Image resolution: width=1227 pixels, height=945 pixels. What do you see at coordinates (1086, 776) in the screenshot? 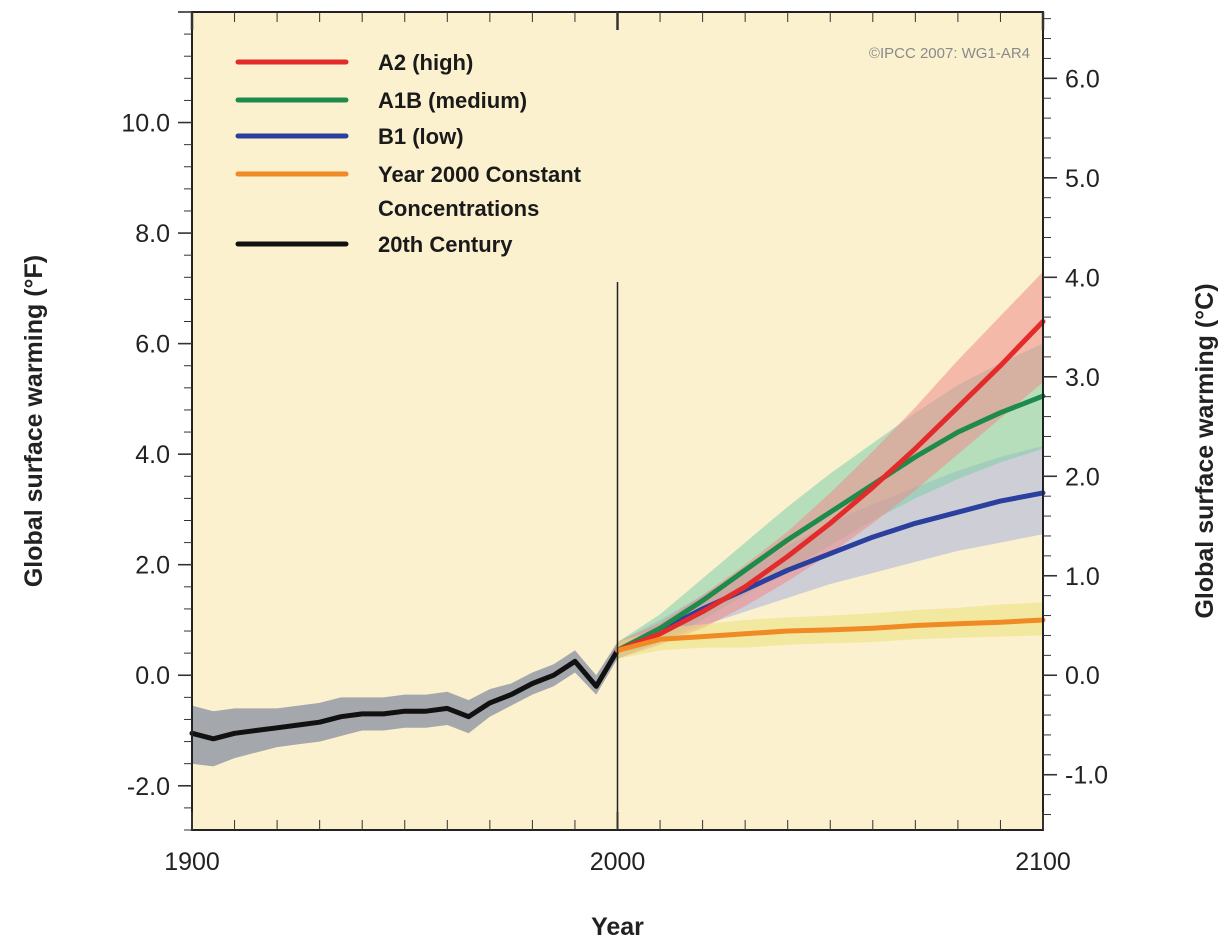
I see `right-tick-label: -1.0` at bounding box center [1086, 776].